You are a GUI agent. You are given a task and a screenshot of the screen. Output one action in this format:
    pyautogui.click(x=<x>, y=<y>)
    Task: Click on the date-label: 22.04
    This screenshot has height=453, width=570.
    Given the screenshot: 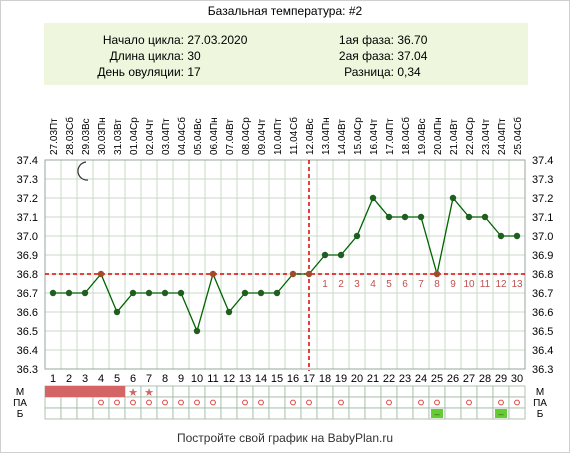 What is the action you would take?
    pyautogui.click(x=470, y=142)
    